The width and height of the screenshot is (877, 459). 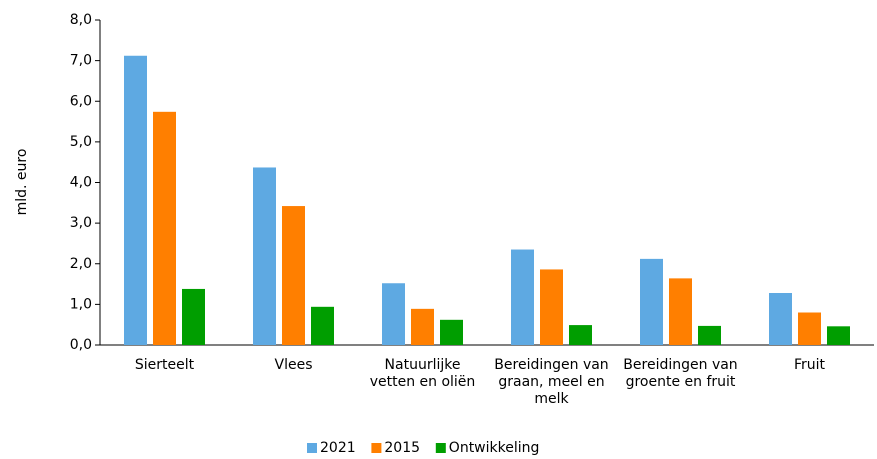 What do you see at coordinates (81, 101) in the screenshot?
I see `y-tick-label: 6,0` at bounding box center [81, 101].